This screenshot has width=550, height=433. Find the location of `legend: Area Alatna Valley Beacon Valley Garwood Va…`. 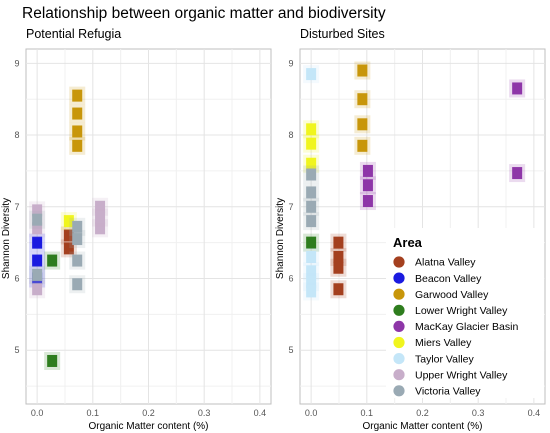

legend: Area Alatna Valley Beacon Valley Garwood Va… is located at coordinates (465, 313).